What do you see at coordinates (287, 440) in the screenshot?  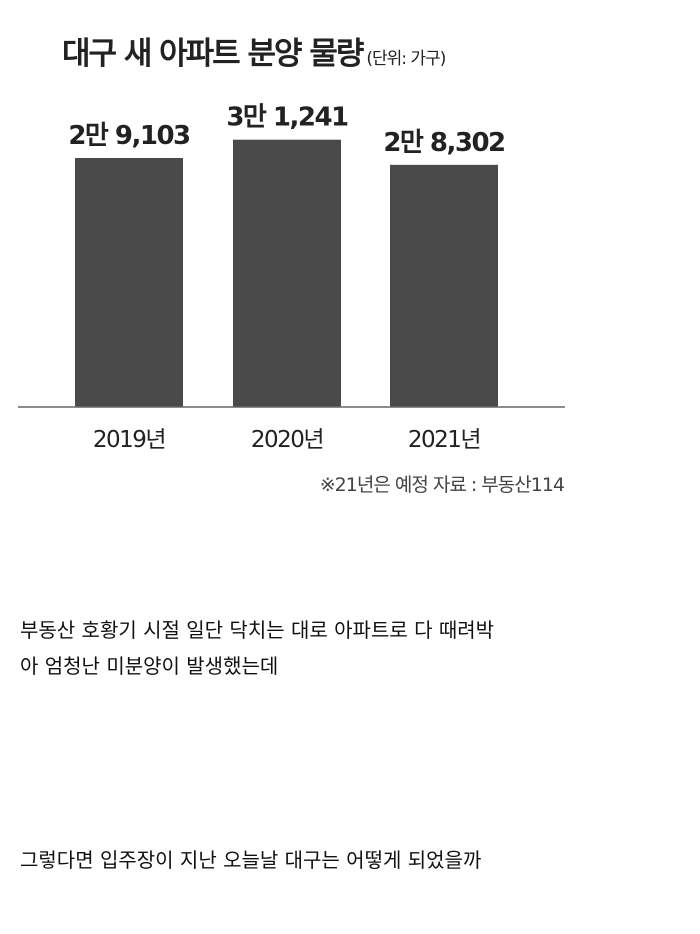 I see `x-tick-label: 2020년` at bounding box center [287, 440].